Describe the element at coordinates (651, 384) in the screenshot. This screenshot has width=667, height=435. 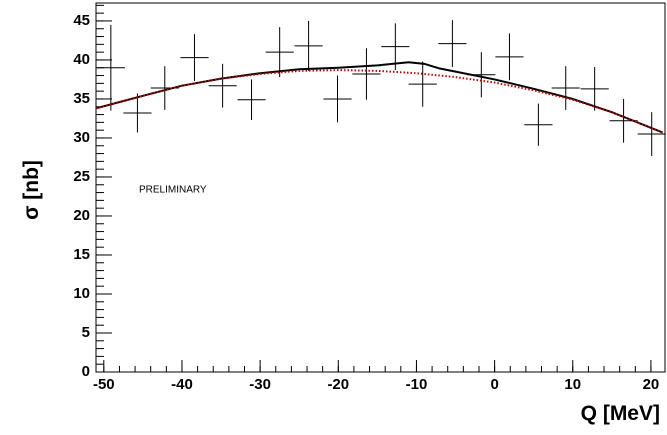
I see `x-tick-label: 20` at that location.